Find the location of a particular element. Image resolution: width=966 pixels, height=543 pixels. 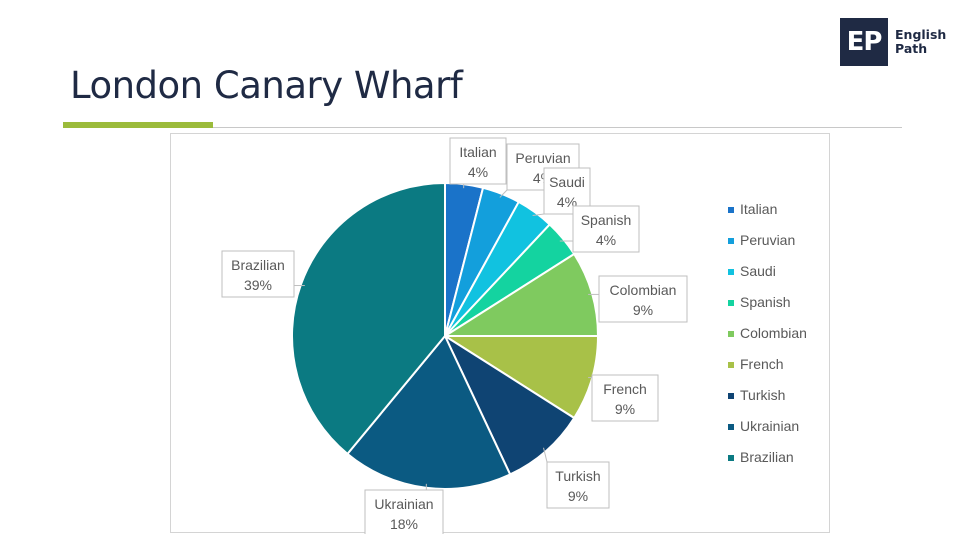

legend-swatch-italian is located at coordinates (731, 210).